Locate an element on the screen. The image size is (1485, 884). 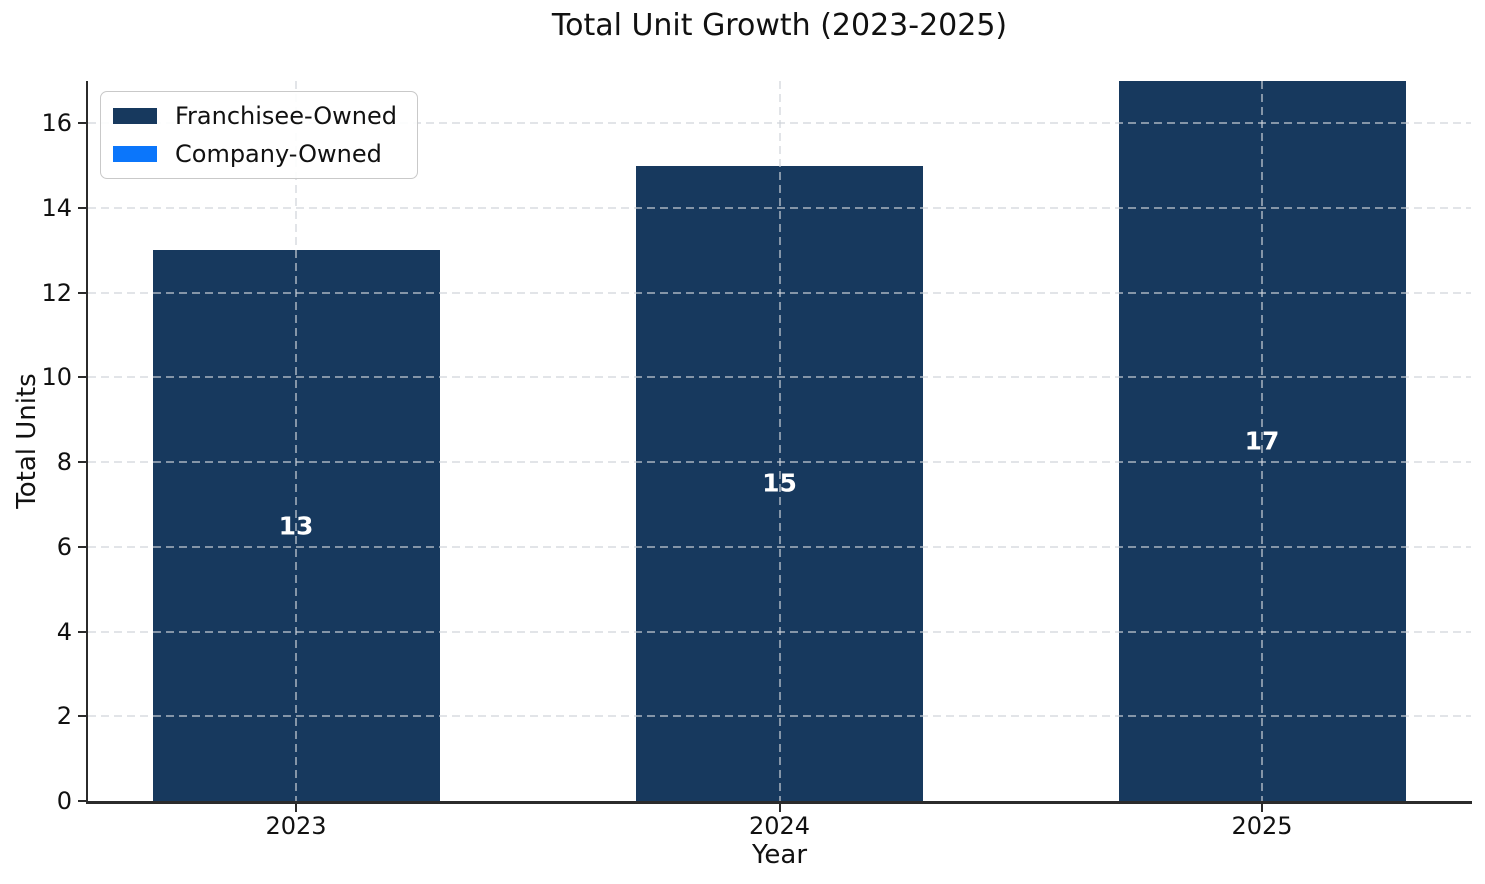
y-tick-label: 8 is located at coordinates (64, 462).